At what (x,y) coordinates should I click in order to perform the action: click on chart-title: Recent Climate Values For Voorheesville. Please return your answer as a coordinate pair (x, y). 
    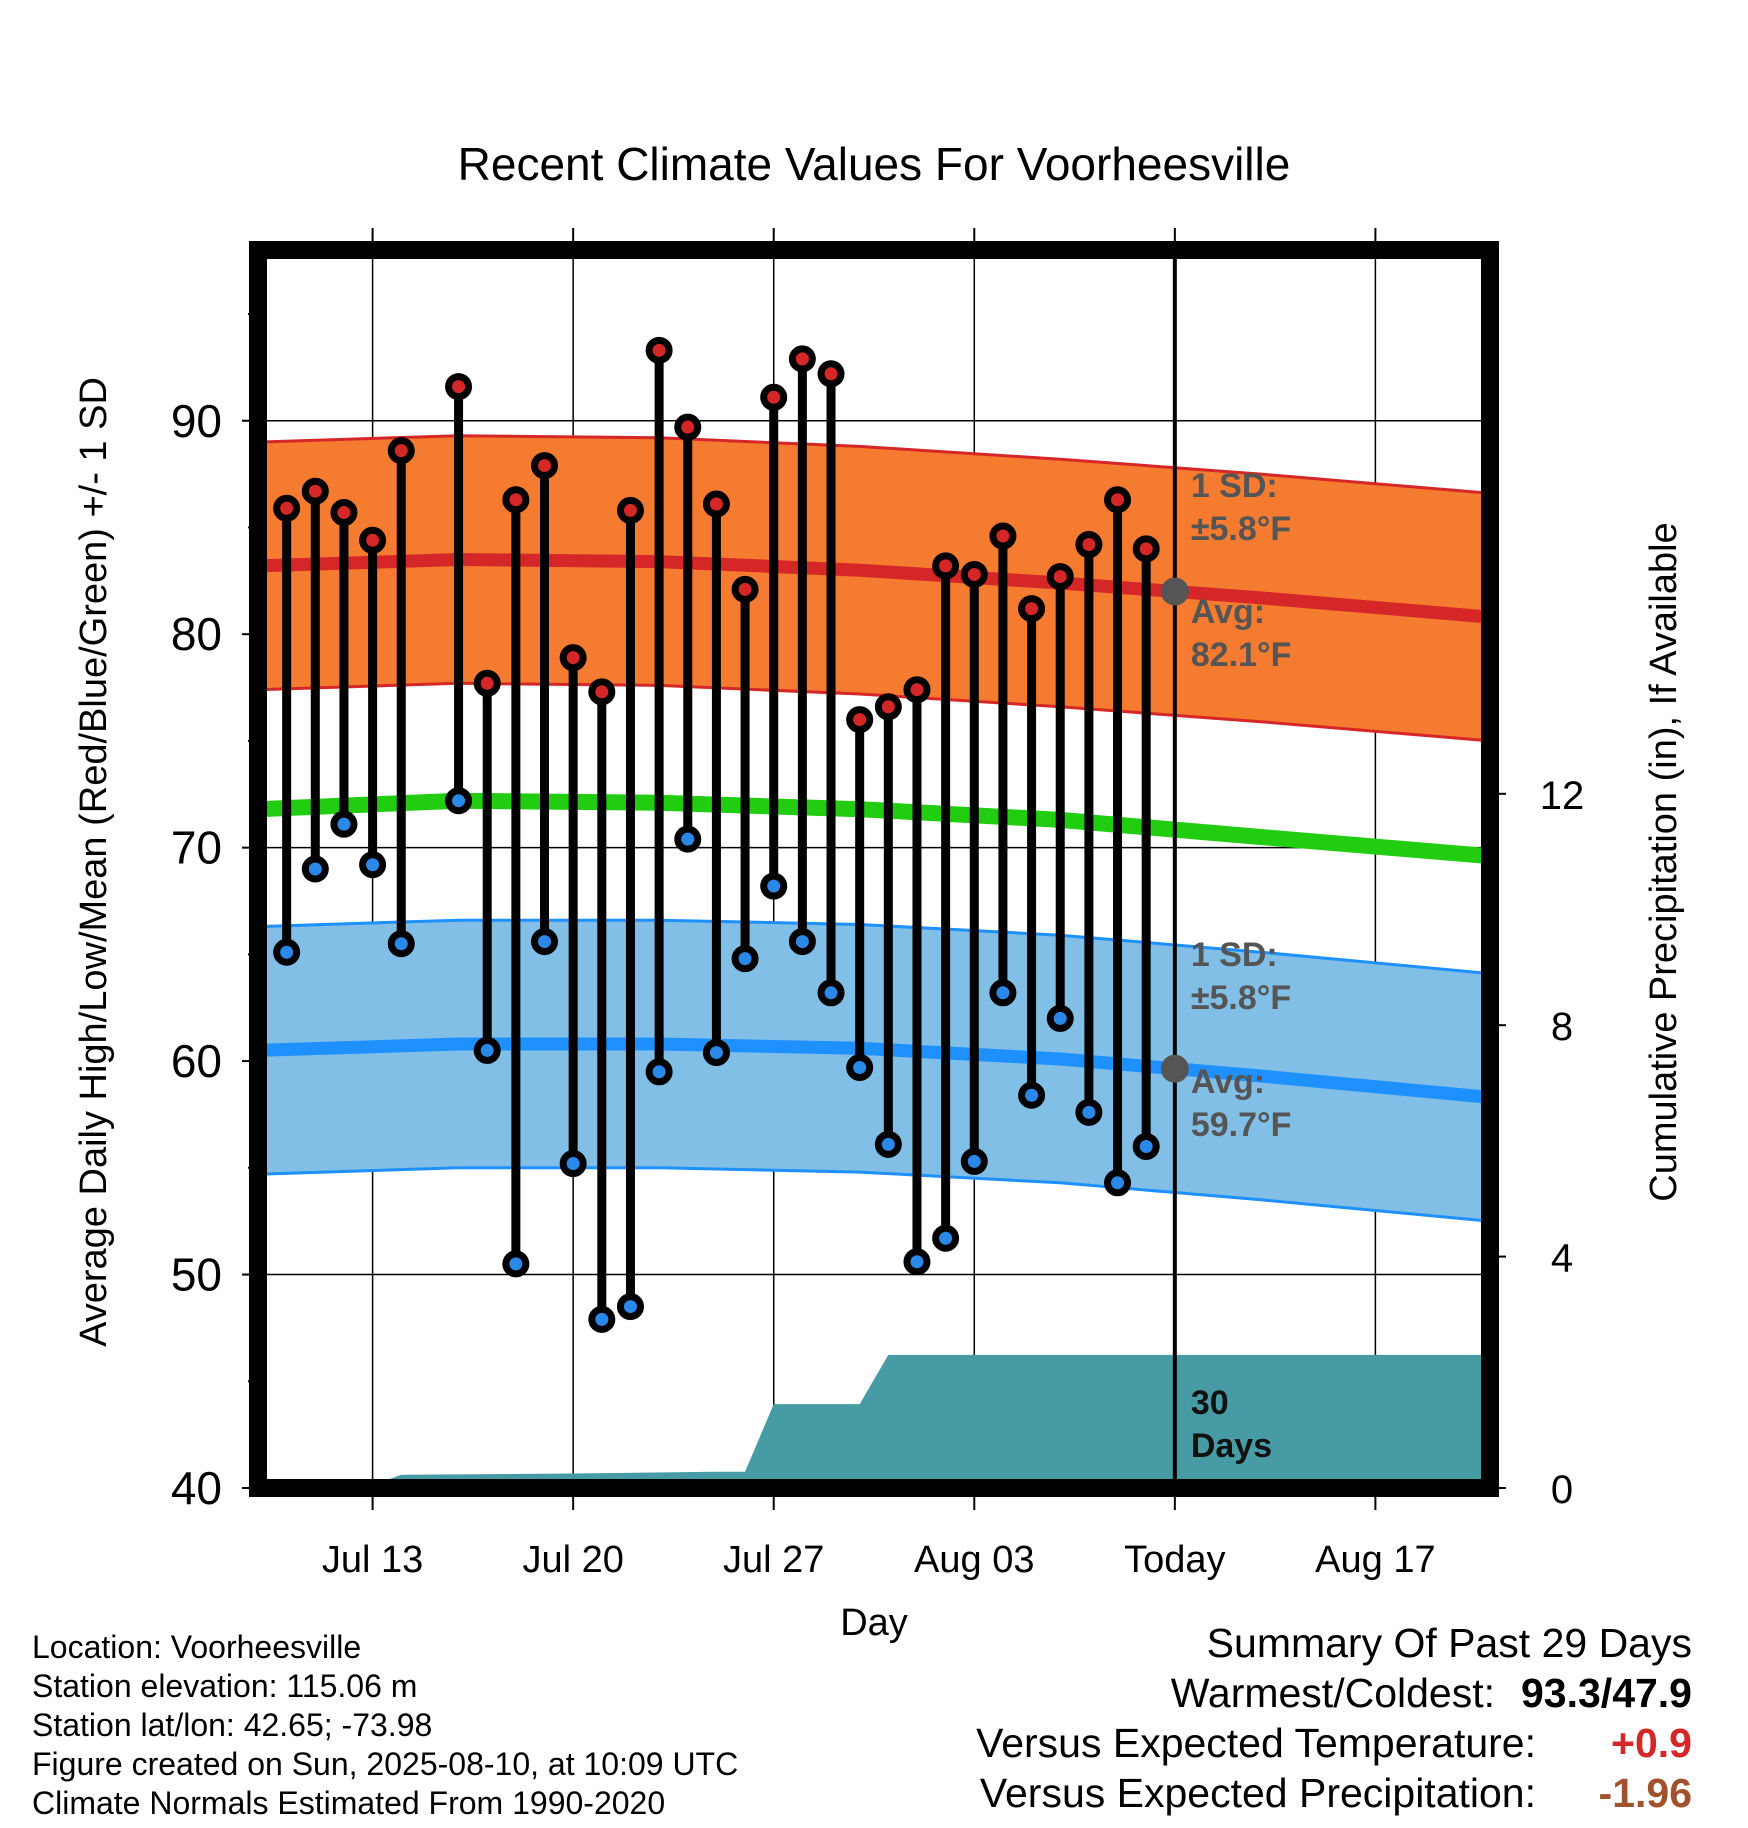
    Looking at the image, I should click on (874, 164).